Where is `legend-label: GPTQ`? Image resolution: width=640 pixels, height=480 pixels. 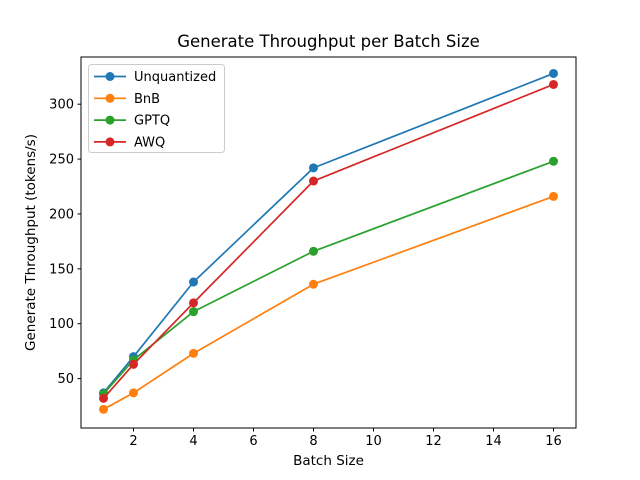 legend-label: GPTQ is located at coordinates (152, 121).